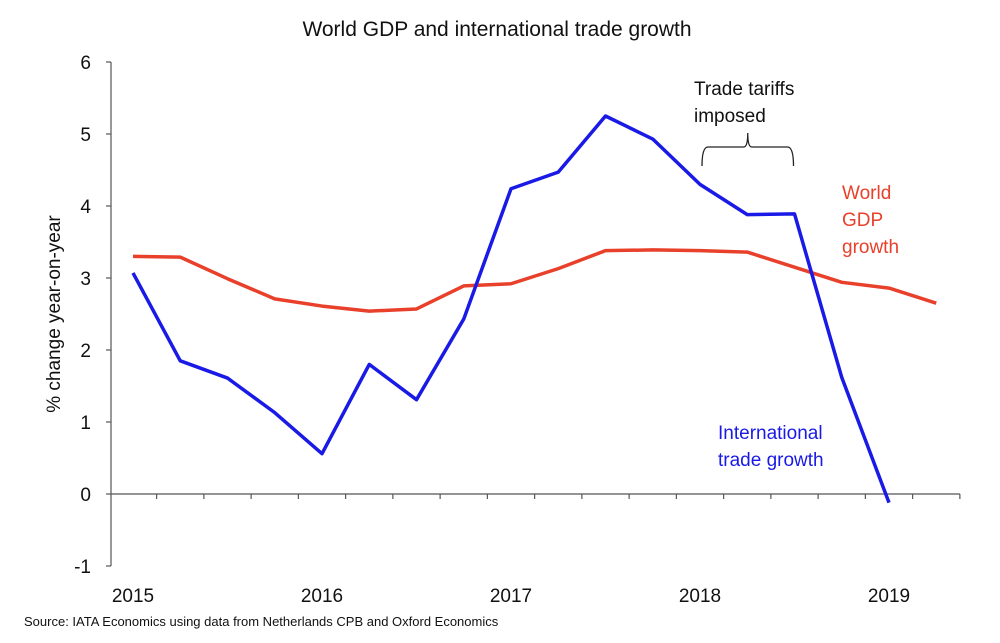 The image size is (1000, 643). Describe the element at coordinates (730, 116) in the screenshot. I see `annotation-line-2: imposed` at that location.